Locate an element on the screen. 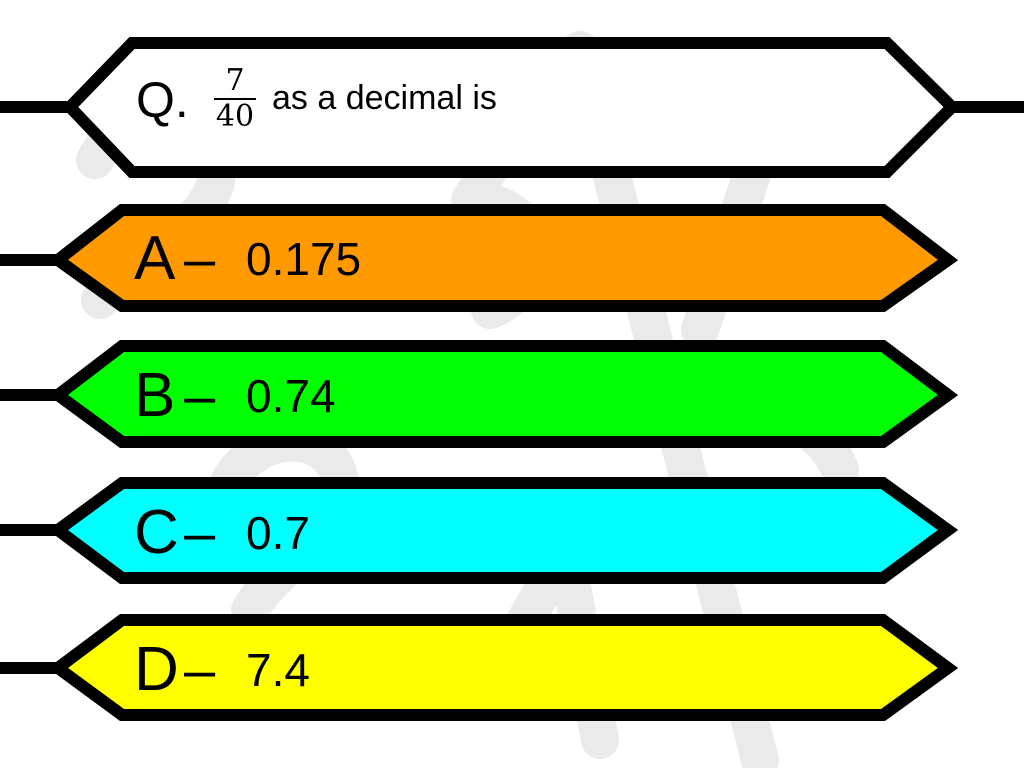 The height and width of the screenshot is (768, 1024). option-c-value: 0.7 is located at coordinates (278, 533).